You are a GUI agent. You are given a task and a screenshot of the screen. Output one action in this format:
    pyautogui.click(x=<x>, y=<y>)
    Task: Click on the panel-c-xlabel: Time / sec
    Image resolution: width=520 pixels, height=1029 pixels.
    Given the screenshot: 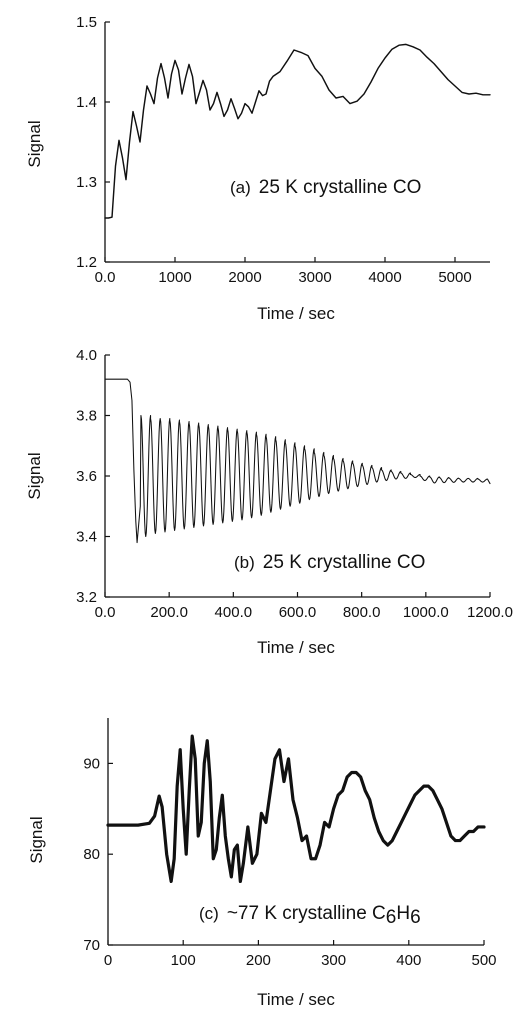 What is the action you would take?
    pyautogui.click(x=296, y=999)
    